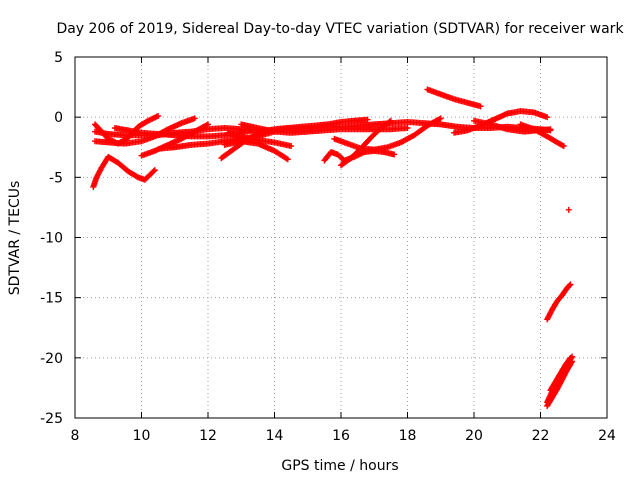 The height and width of the screenshot is (480, 640). Describe the element at coordinates (56, 178) in the screenshot. I see `y-tick-label: -5` at that location.